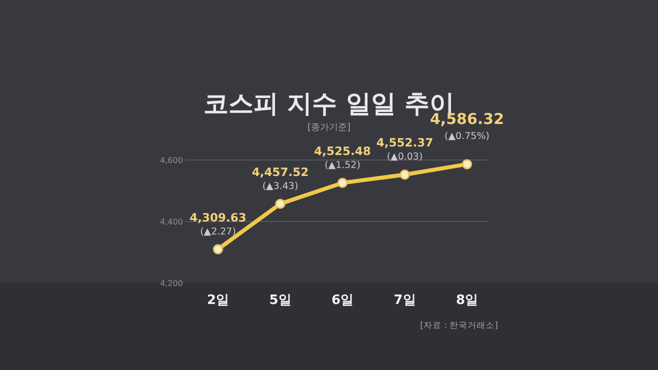  I want to click on chart-subtitle: [종가기준], so click(329, 128).